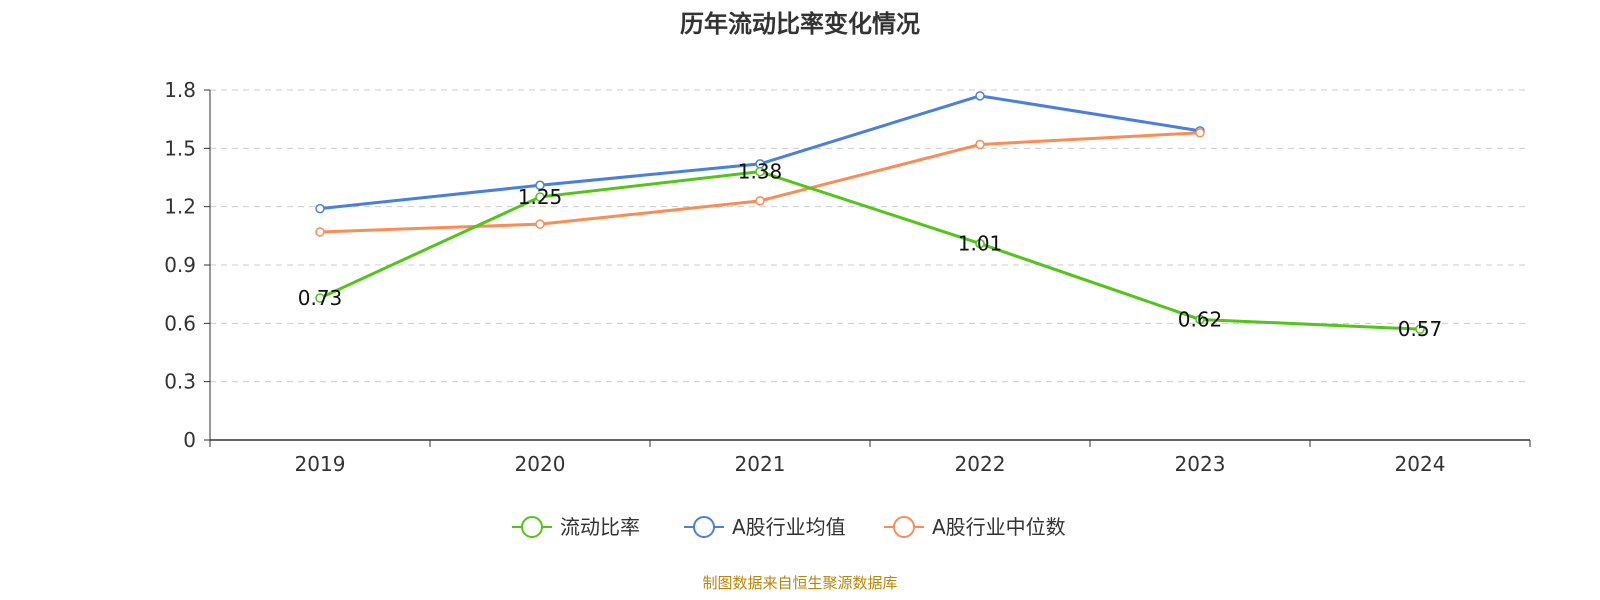 Image resolution: width=1600 pixels, height=600 pixels. I want to click on legend-label: A股行业中位数, so click(999, 527).